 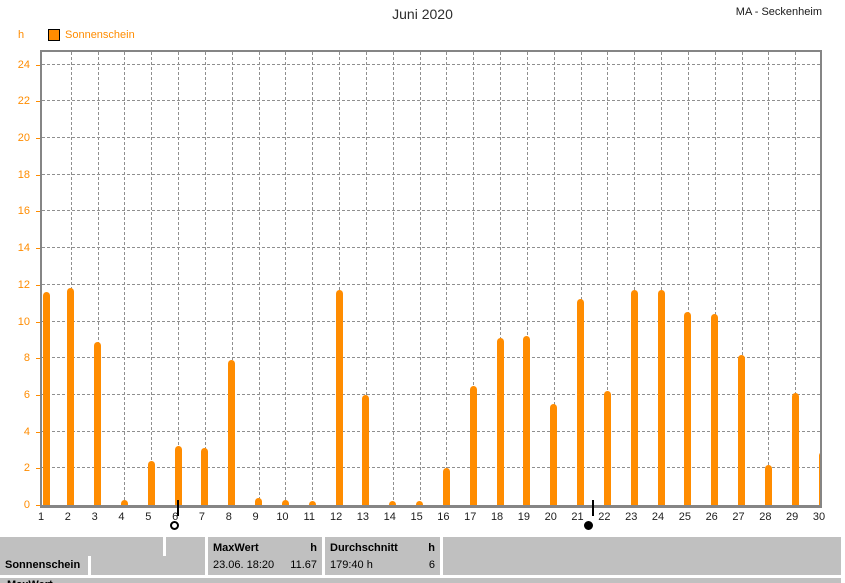 What do you see at coordinates (592, 508) in the screenshot?
I see `moon-tick-new-moon` at bounding box center [592, 508].